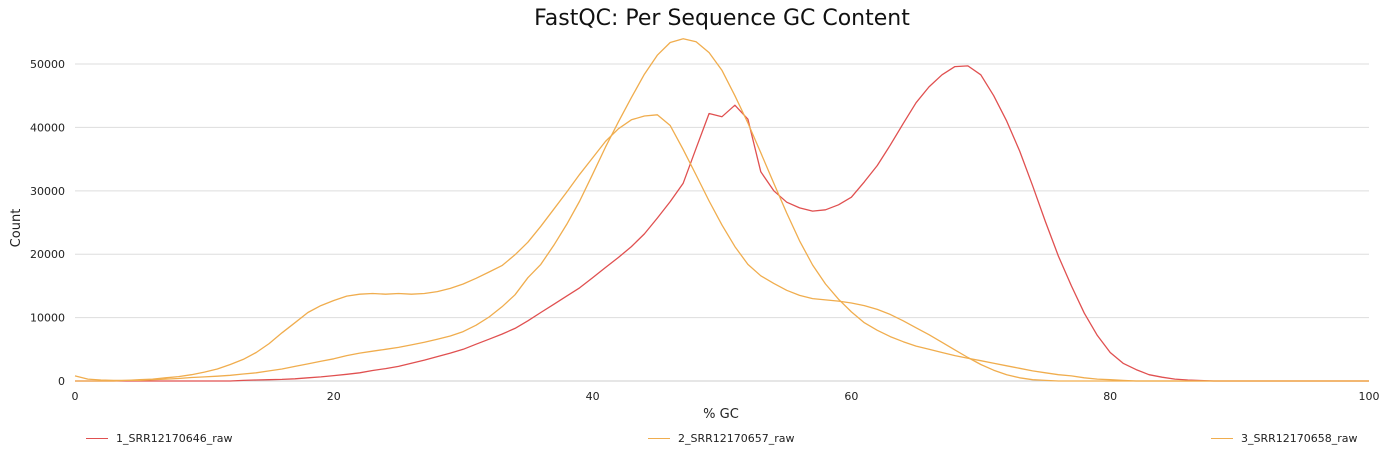 Image resolution: width=1390 pixels, height=460 pixels. What do you see at coordinates (736, 438) in the screenshot?
I see `legend-label-2: 2_SRR12170657_raw` at bounding box center [736, 438].